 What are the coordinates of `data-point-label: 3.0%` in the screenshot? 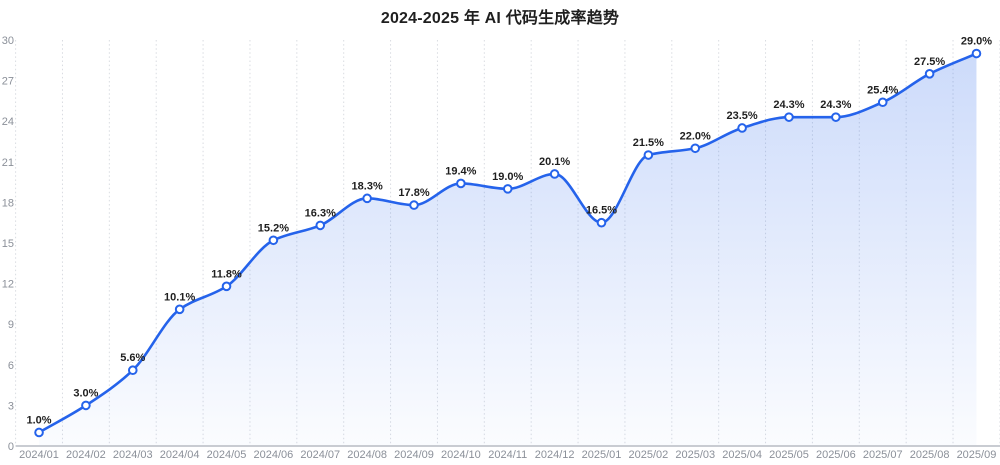 It's located at (85, 393).